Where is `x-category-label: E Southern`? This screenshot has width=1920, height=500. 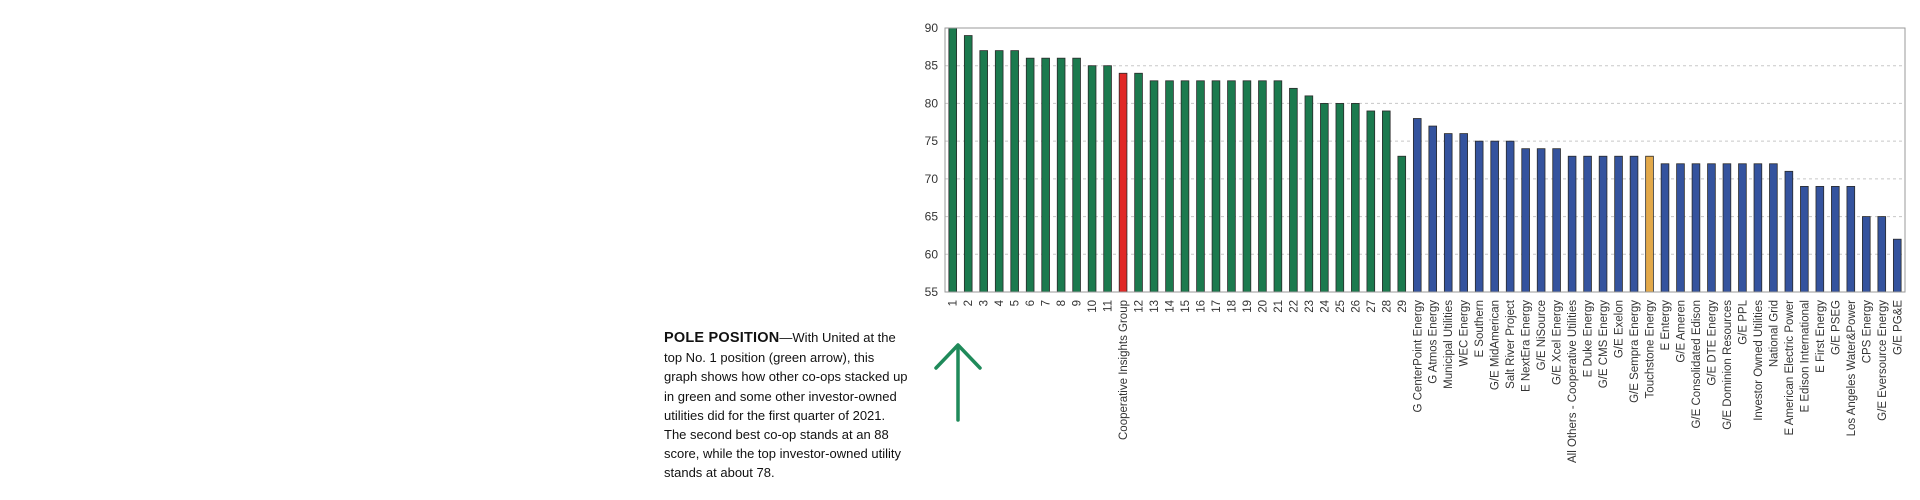
x-category-label: E Southern is located at coordinates (1480, 329).